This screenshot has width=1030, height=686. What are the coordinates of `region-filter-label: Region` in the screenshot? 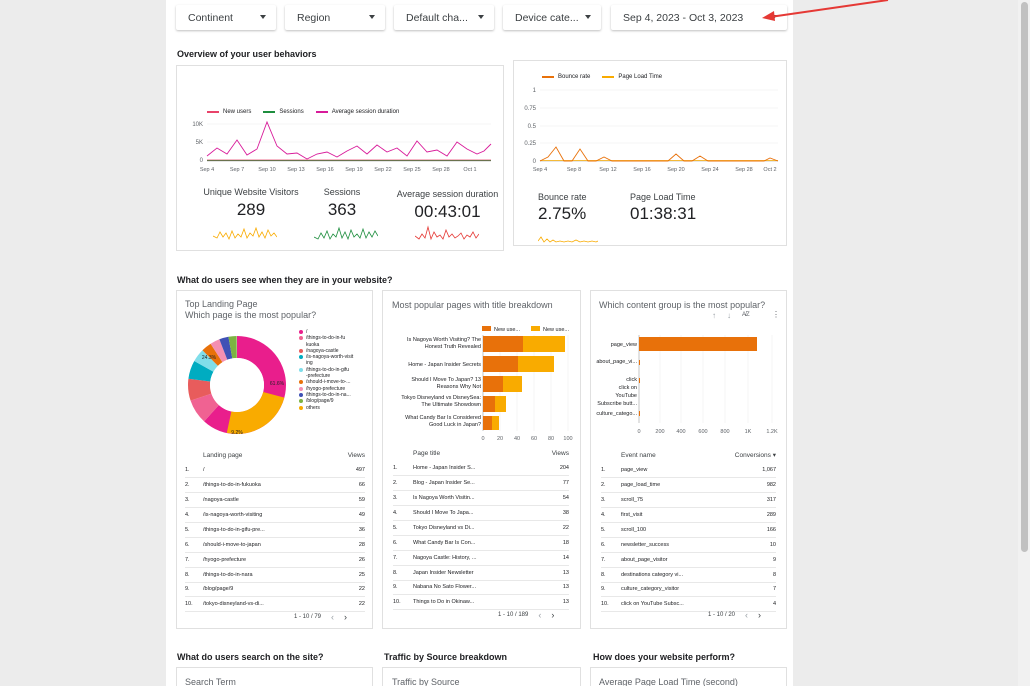 It's located at (314, 17).